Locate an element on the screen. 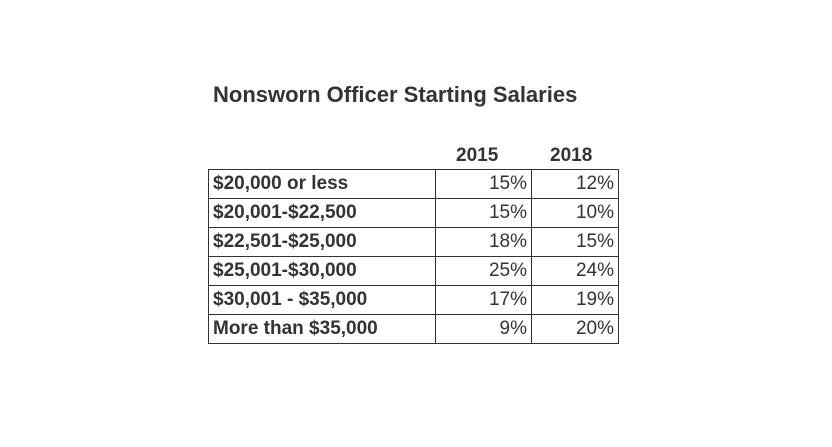 The width and height of the screenshot is (832, 447). table-row: More than $35,000 9% 20% is located at coordinates (413, 329).